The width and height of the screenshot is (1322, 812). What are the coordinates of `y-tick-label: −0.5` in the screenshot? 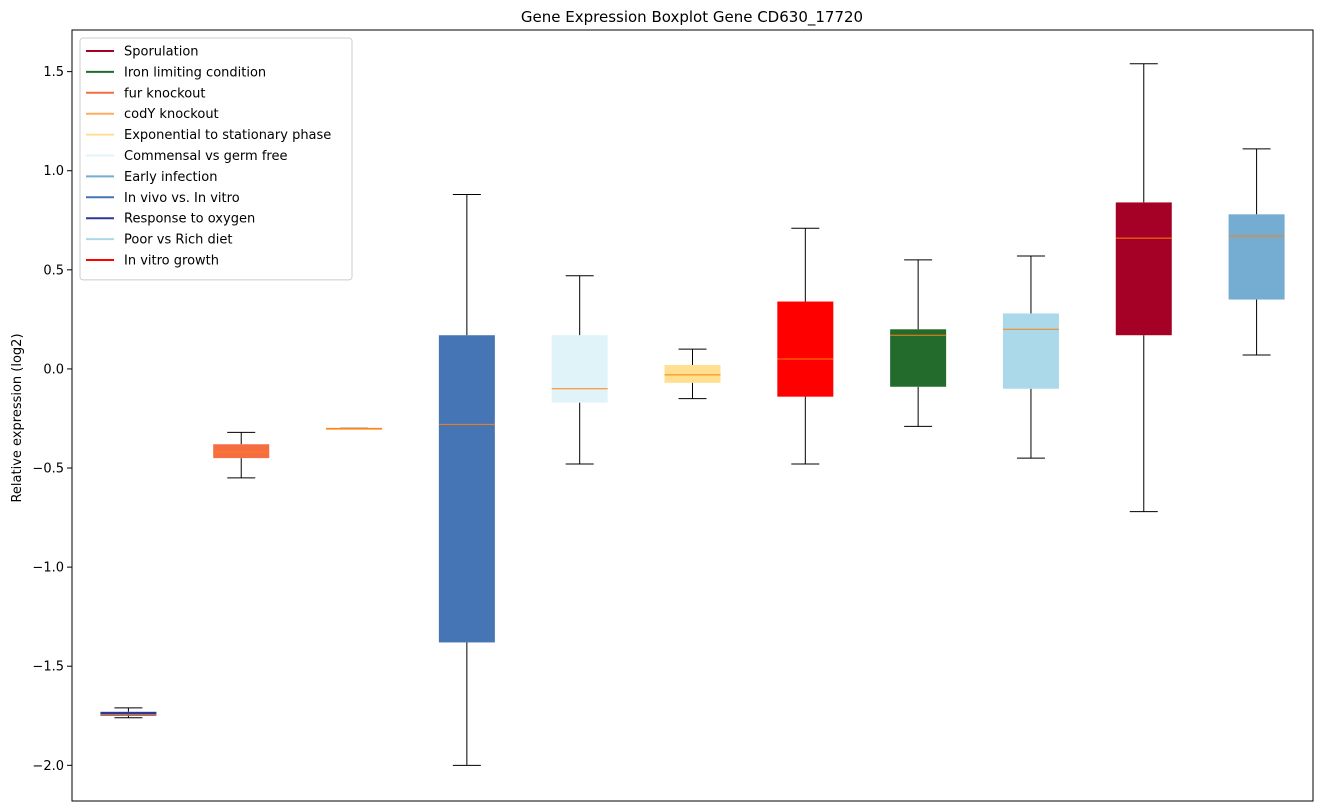 It's located at (48, 469).